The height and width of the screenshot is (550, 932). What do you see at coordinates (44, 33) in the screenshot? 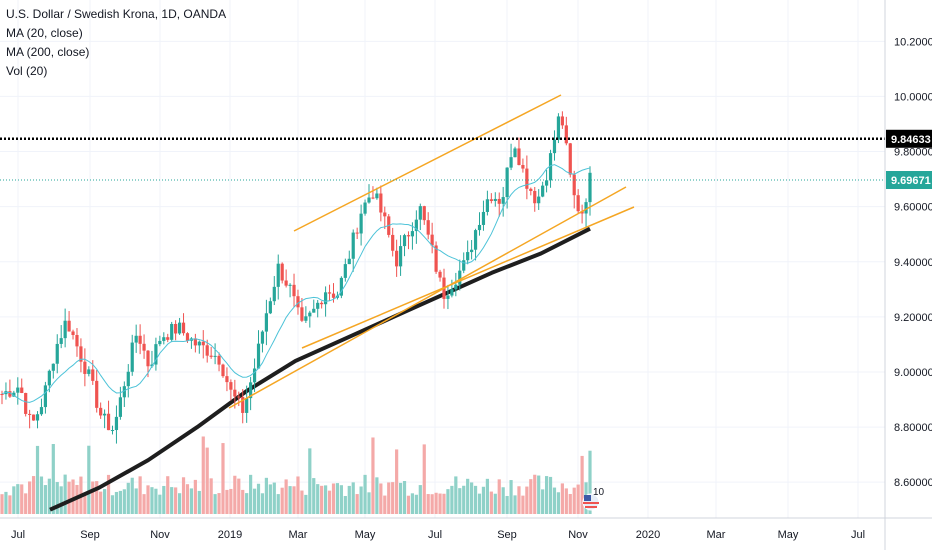
I see `ma20-legend: MA (20, close)` at bounding box center [44, 33].